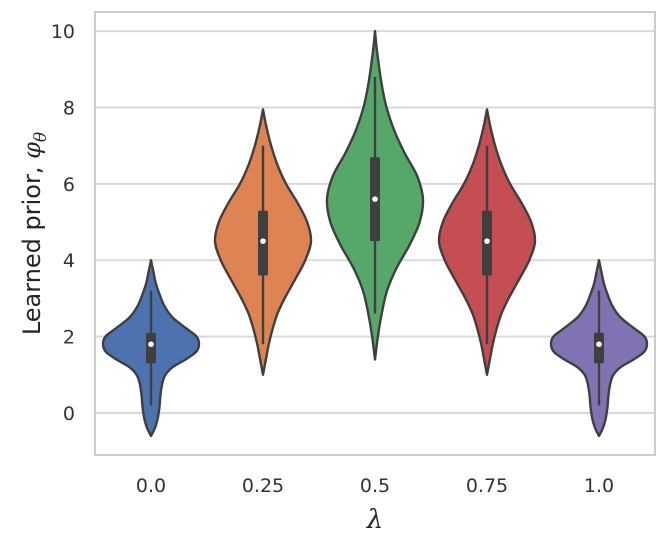 This screenshot has width=664, height=538. I want to click on y-axis-label-subscript: θ, so click(41, 137).